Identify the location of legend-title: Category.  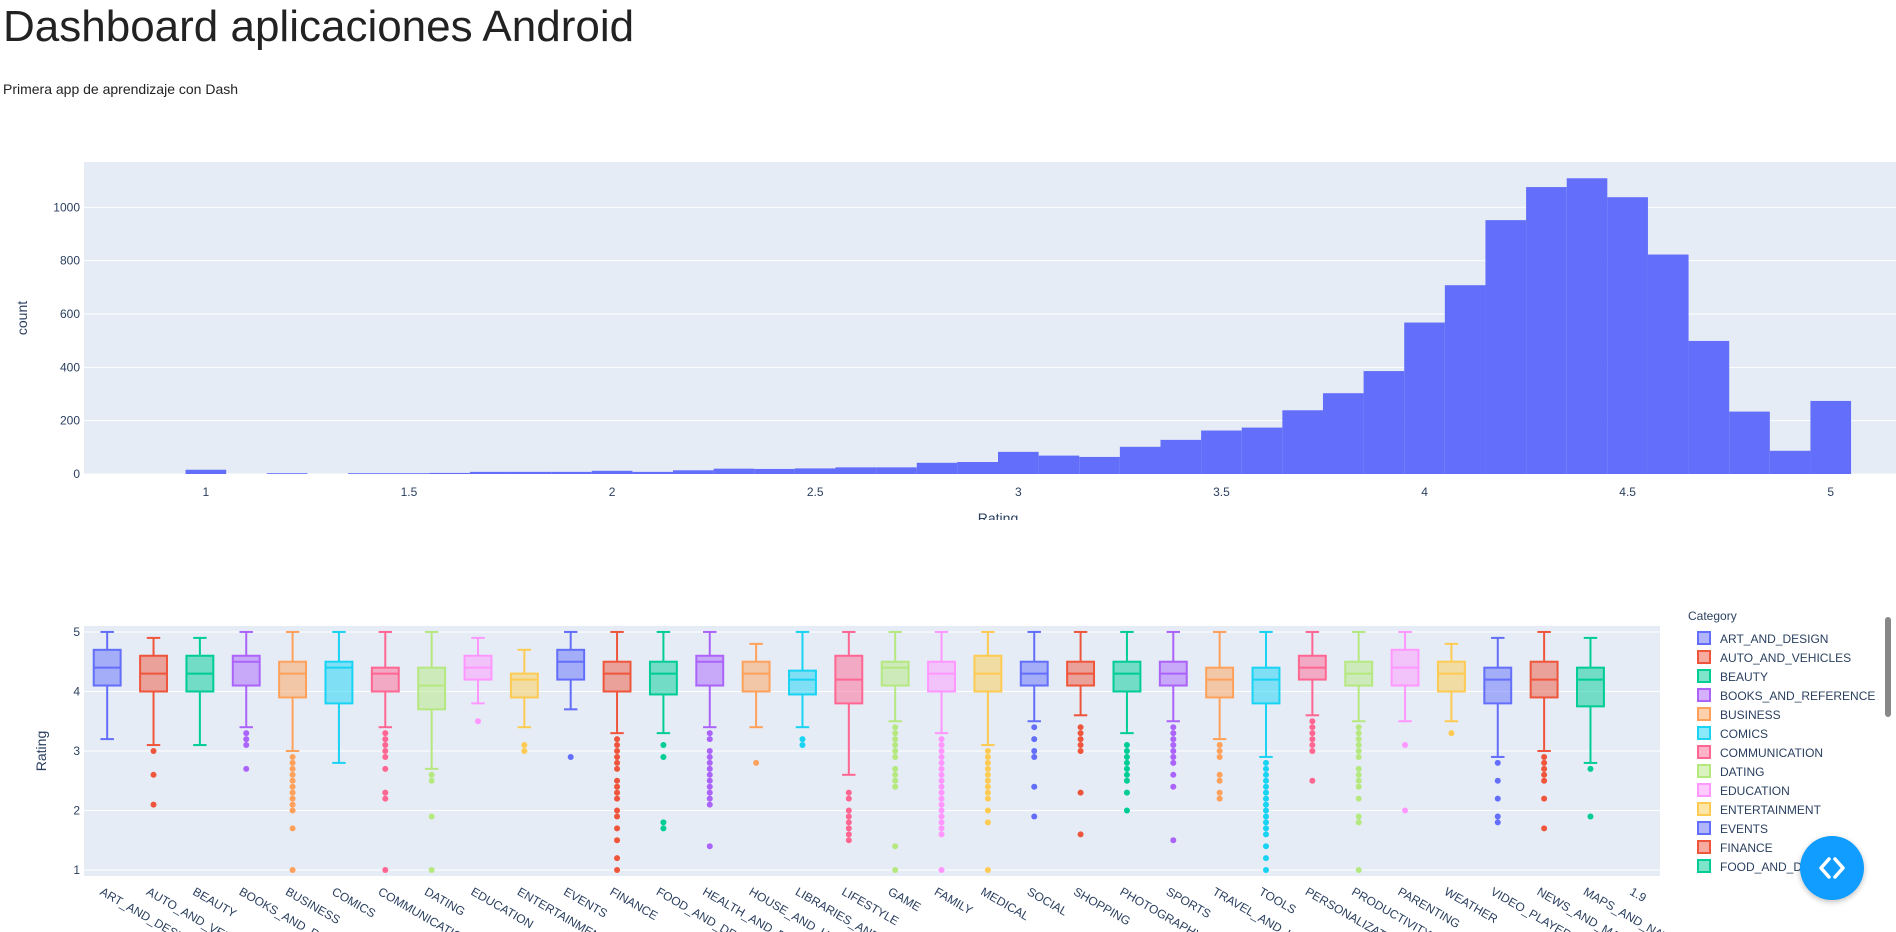
(1712, 616).